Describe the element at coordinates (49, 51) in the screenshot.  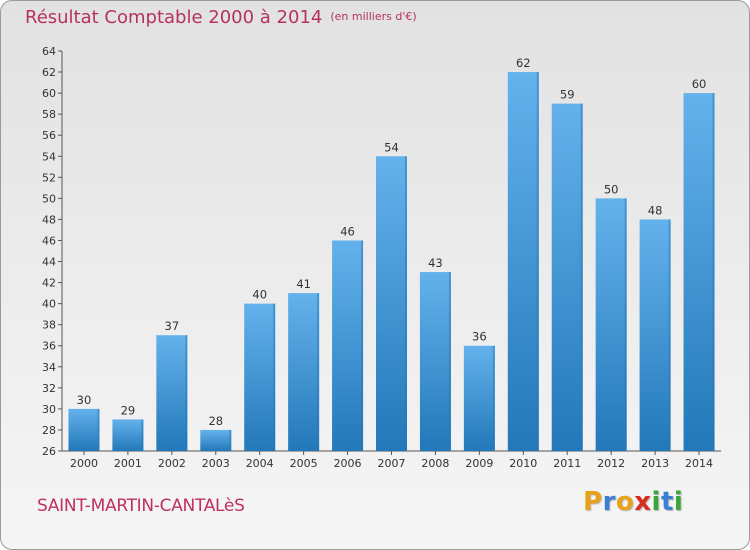
I see `y-tick-label: 64` at that location.